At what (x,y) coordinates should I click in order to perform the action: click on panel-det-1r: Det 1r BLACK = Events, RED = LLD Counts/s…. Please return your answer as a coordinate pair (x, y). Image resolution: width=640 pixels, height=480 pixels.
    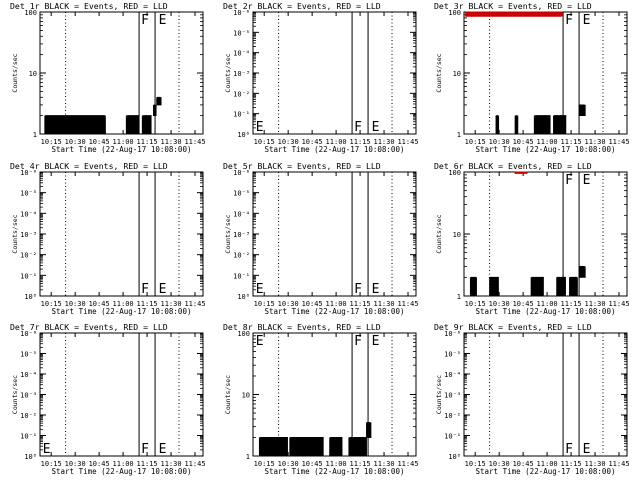
    Looking at the image, I should click on (108, 77).